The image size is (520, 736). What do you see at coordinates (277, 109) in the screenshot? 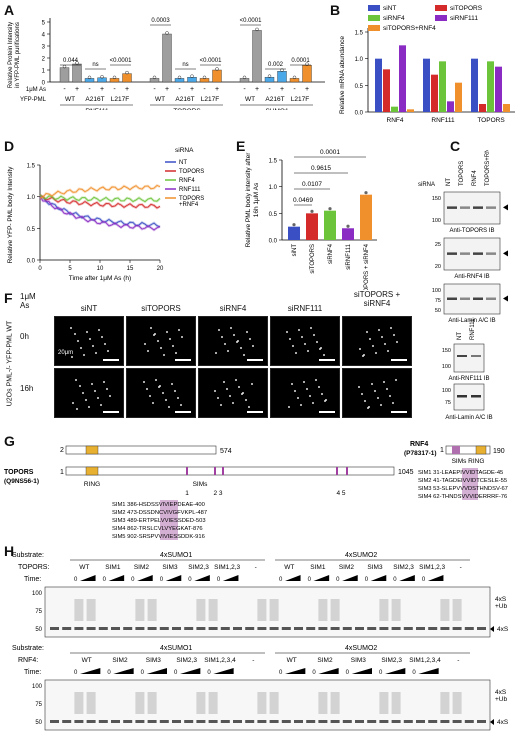
I see `group-label: SUMO1` at bounding box center [277, 109].